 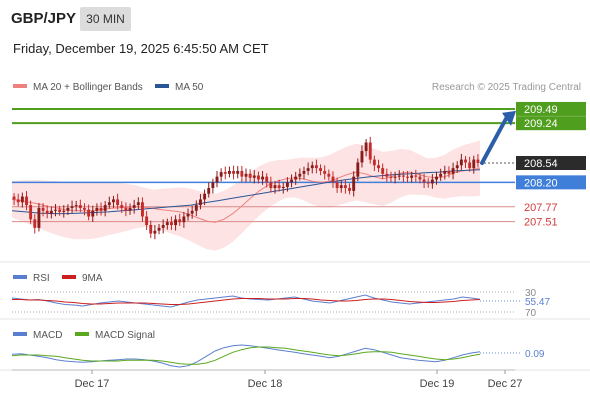 What do you see at coordinates (551, 163) in the screenshot?
I see `current-label-box` at bounding box center [551, 163].